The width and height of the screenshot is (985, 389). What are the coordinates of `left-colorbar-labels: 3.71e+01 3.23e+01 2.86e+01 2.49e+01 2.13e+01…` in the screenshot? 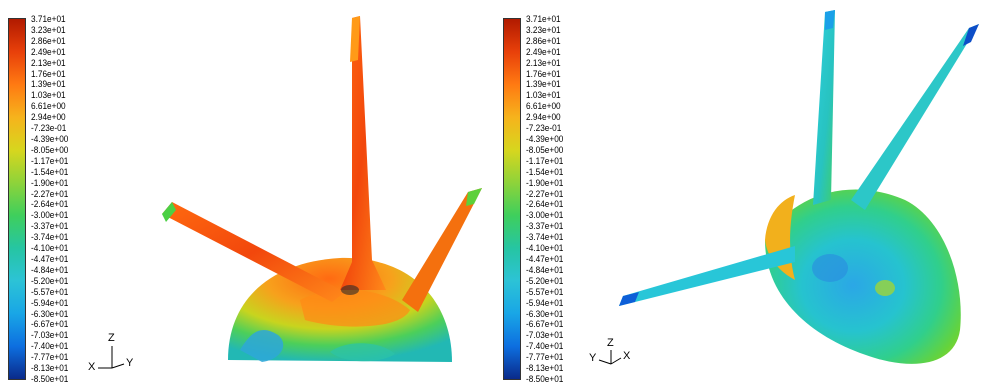 It's located at (66, 198).